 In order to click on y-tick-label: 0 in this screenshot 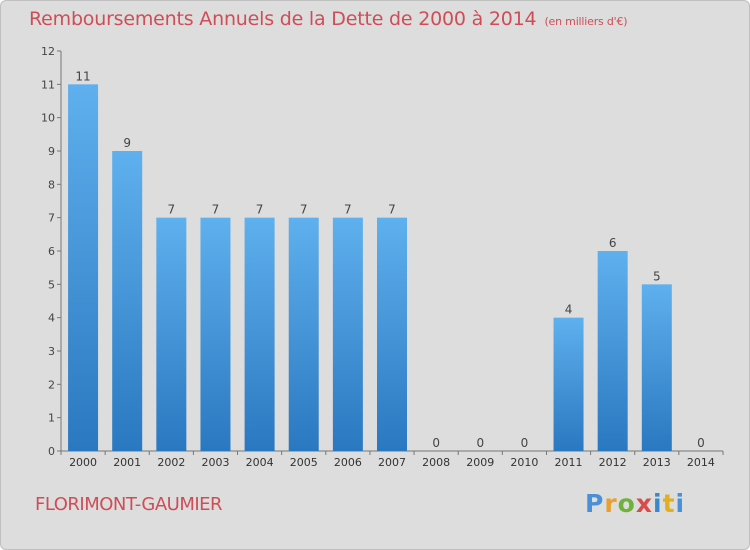, I will do `click(51, 451)`.